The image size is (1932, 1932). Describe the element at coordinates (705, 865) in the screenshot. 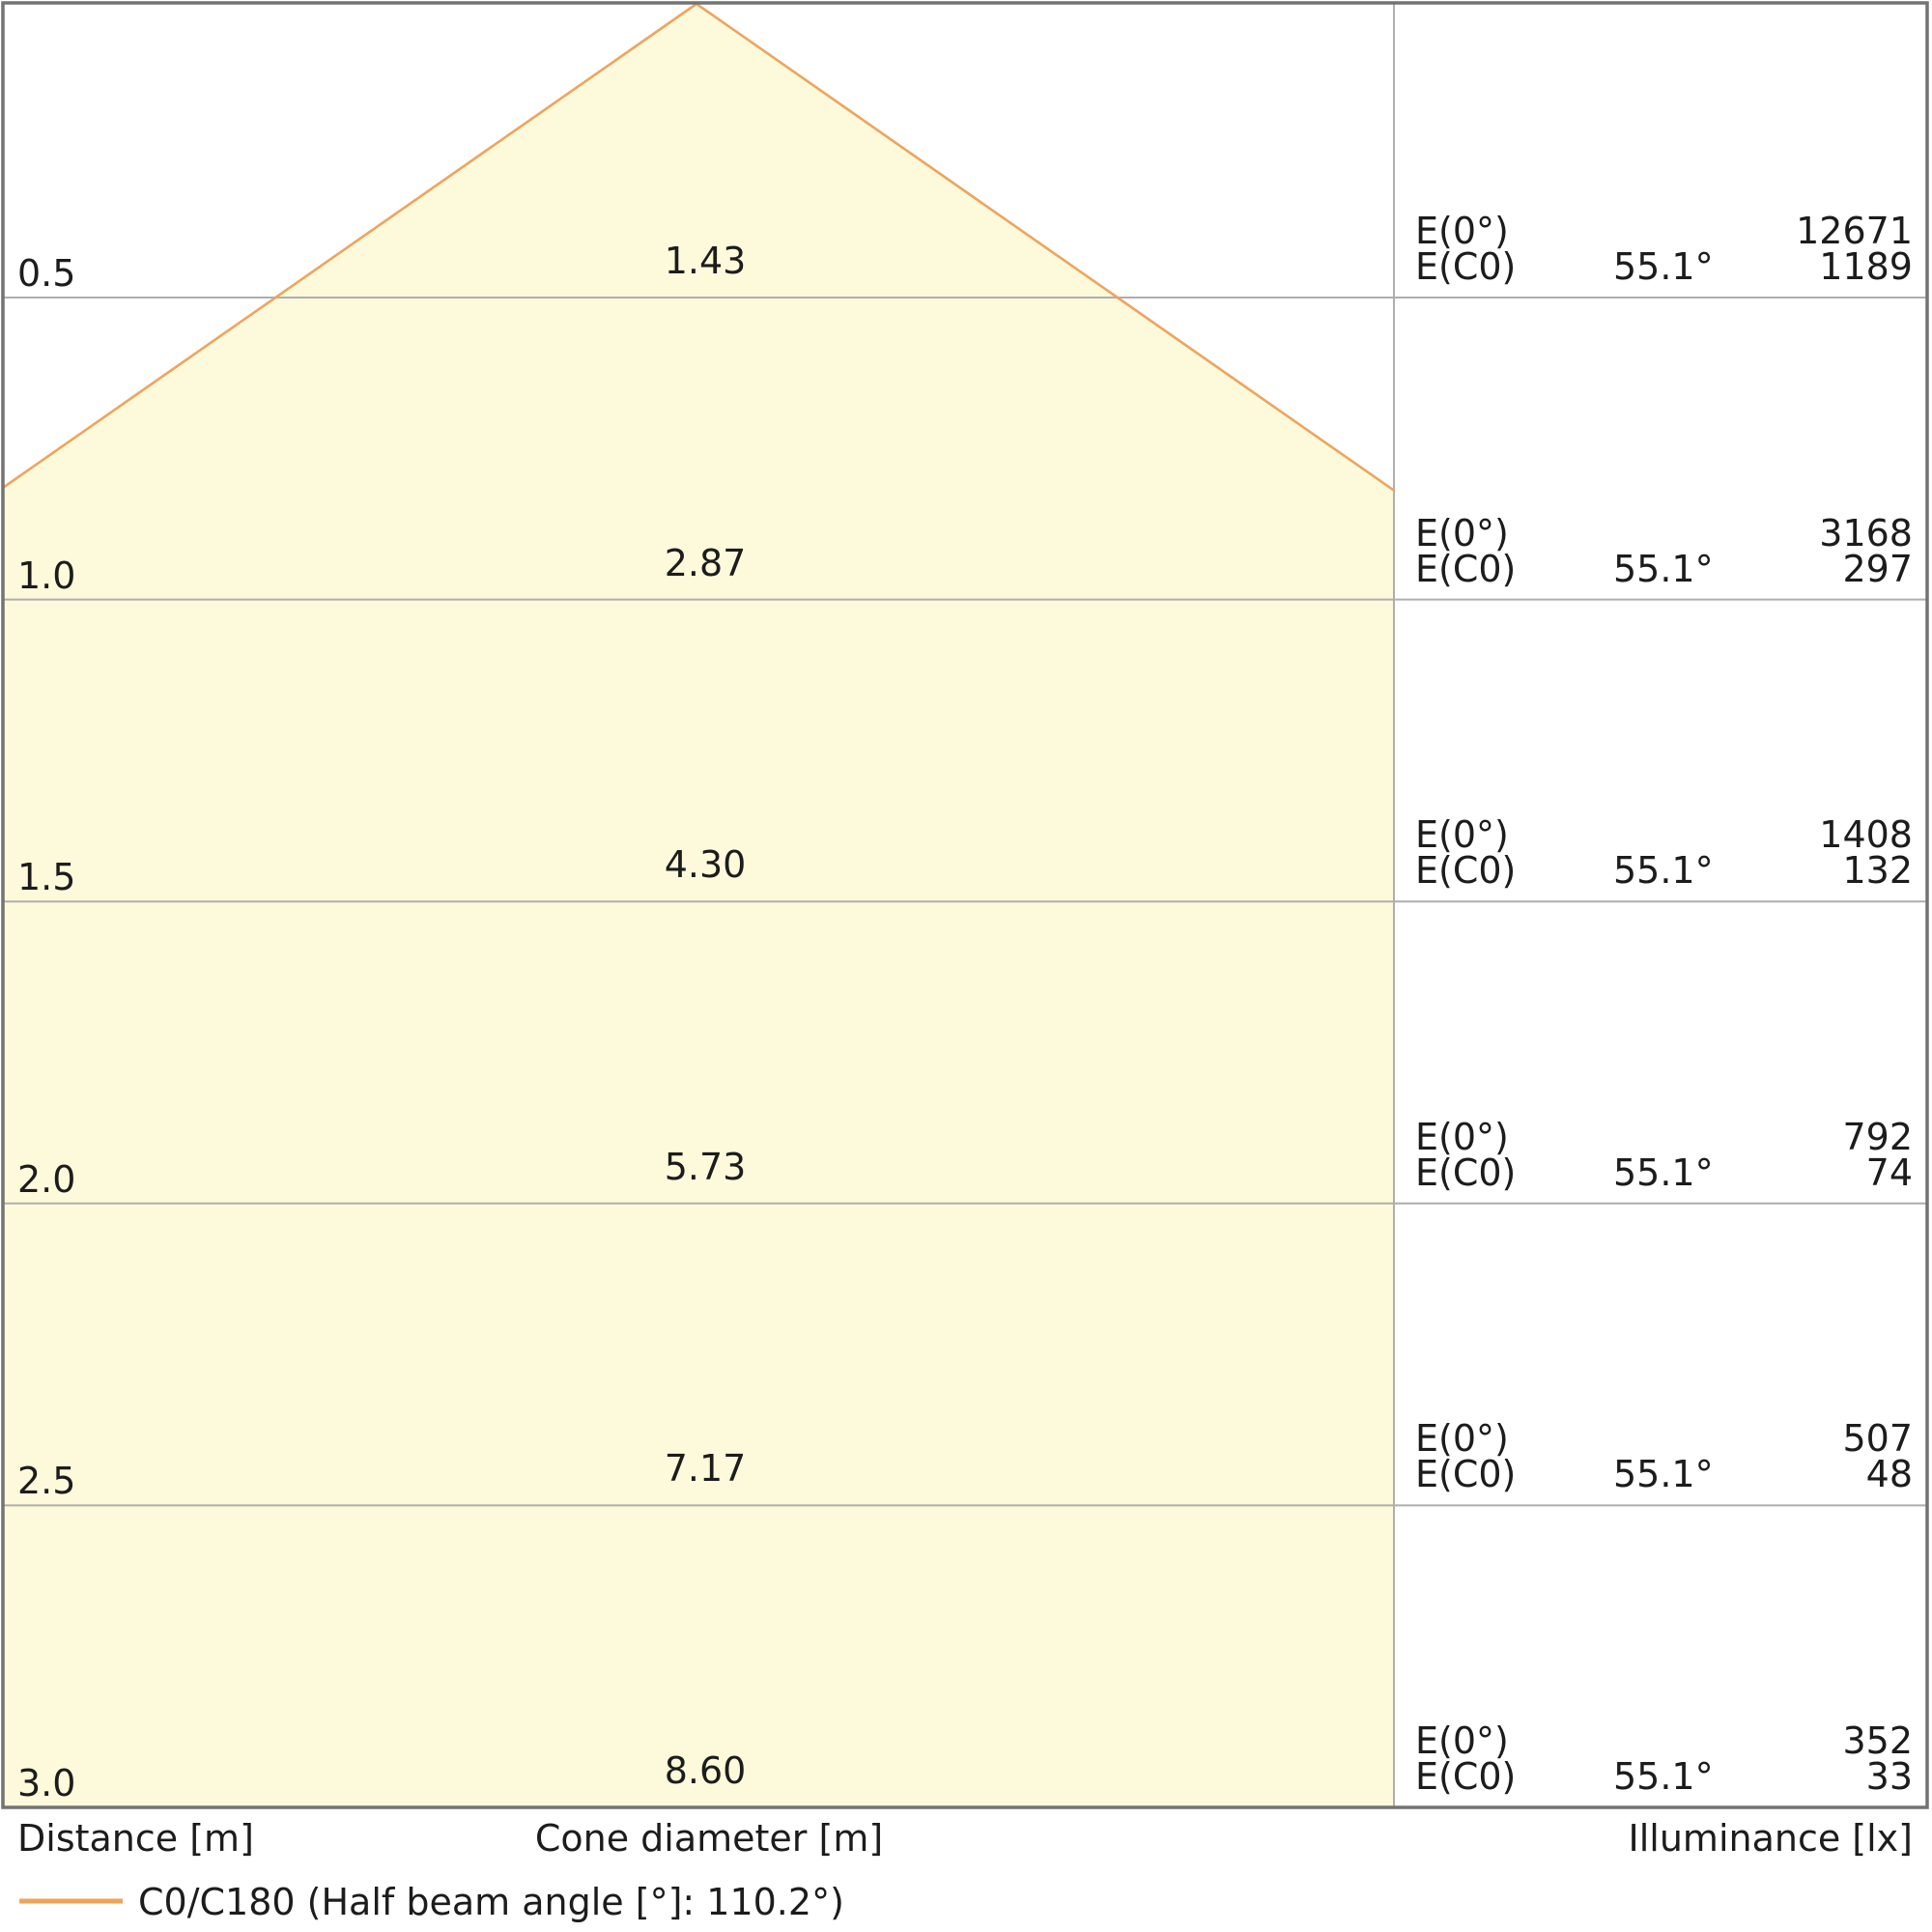

I see `cone-diameter-value: 4.30` at that location.